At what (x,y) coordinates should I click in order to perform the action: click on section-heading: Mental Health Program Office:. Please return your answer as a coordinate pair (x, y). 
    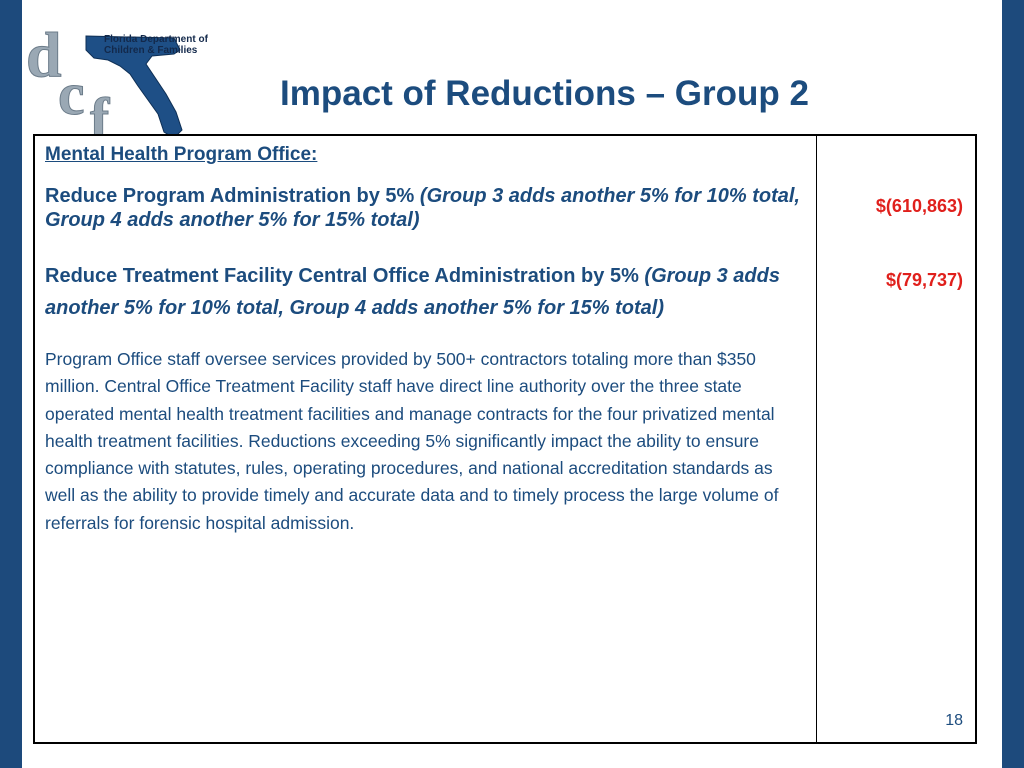
    Looking at the image, I should click on (181, 154).